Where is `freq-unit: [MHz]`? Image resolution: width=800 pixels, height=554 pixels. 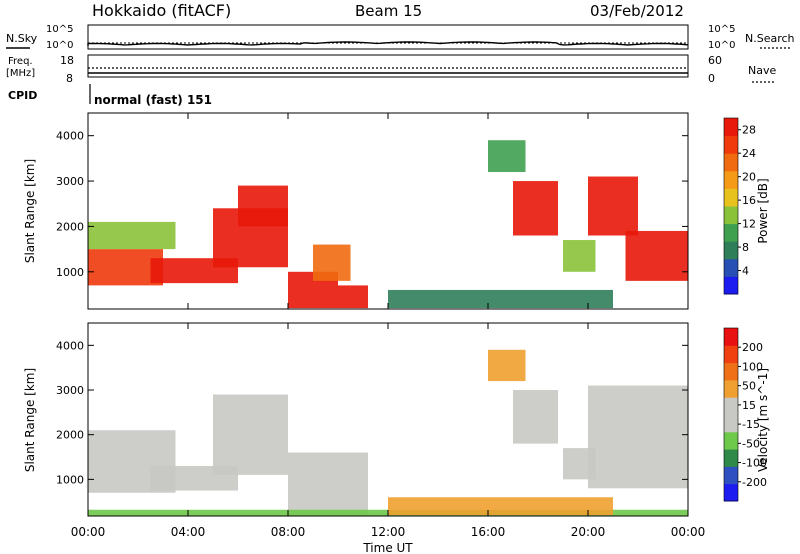 freq-unit: [MHz] is located at coordinates (20, 73).